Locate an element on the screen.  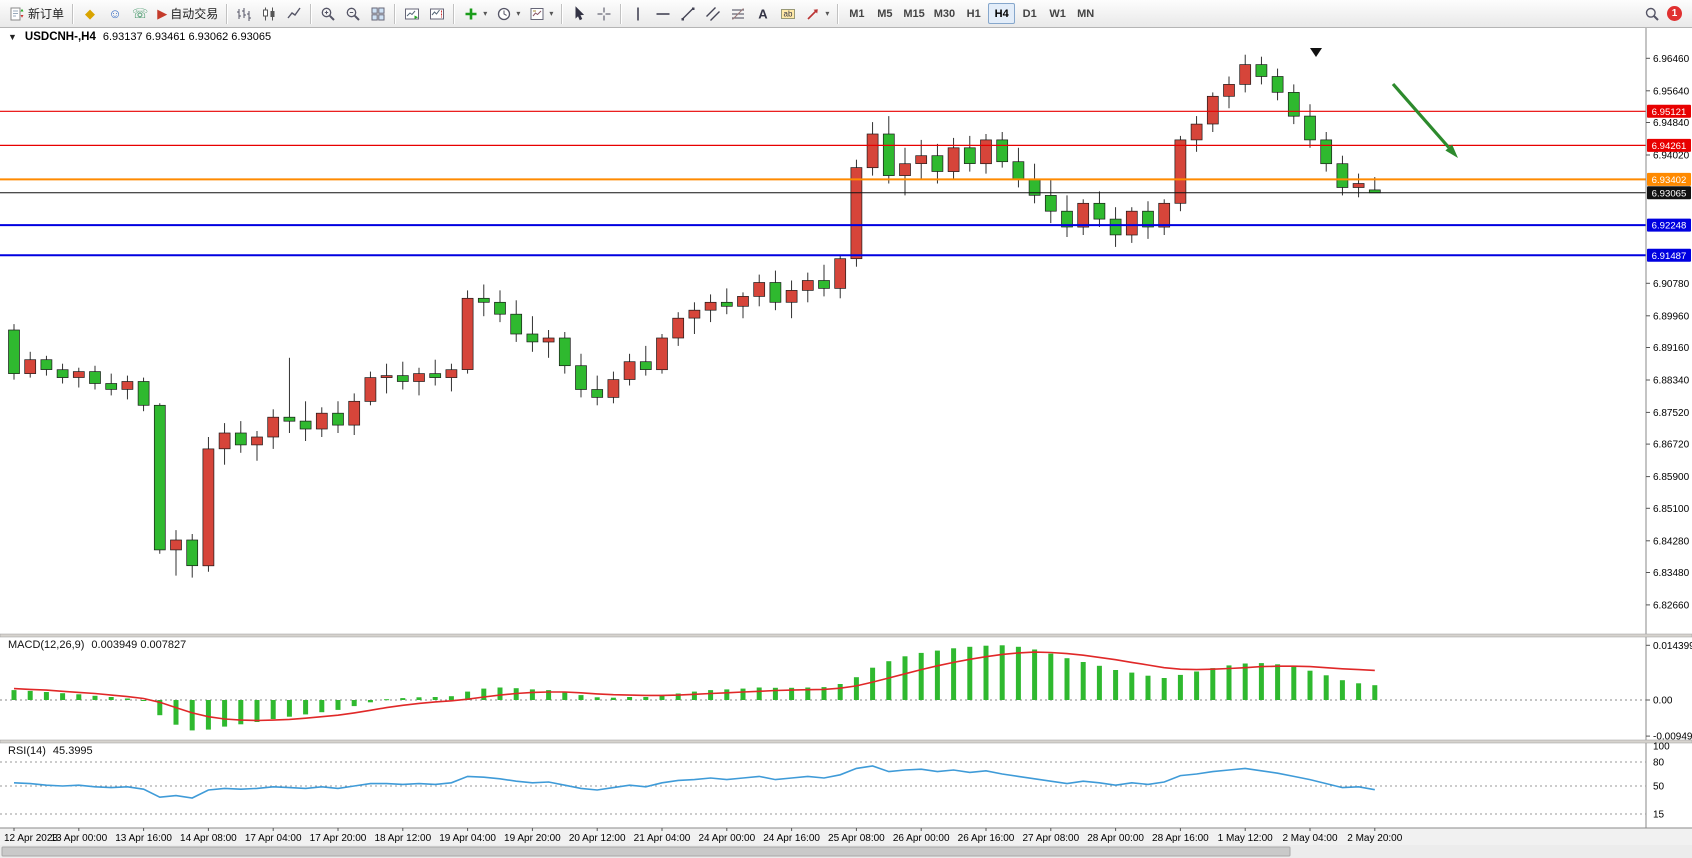
arrows-button: ▾ is located at coordinates (817, 13).